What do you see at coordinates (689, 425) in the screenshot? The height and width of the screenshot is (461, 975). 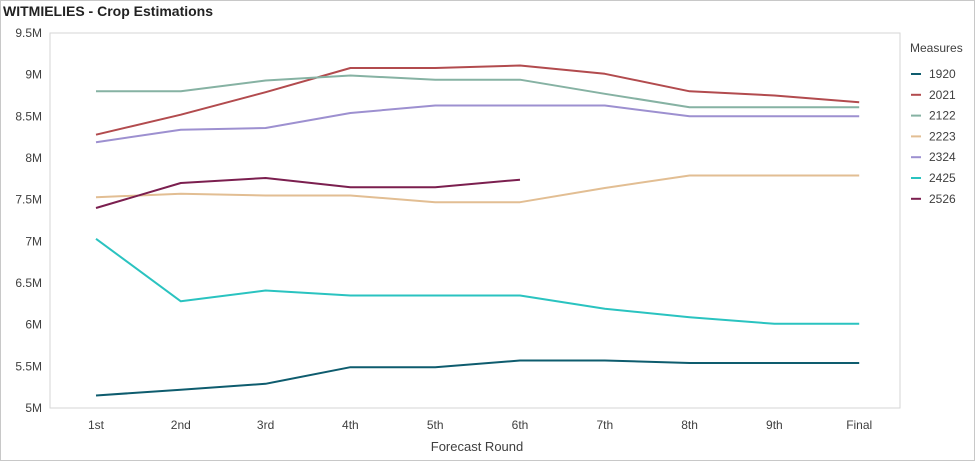 I see `x-tick-label: 8th` at bounding box center [689, 425].